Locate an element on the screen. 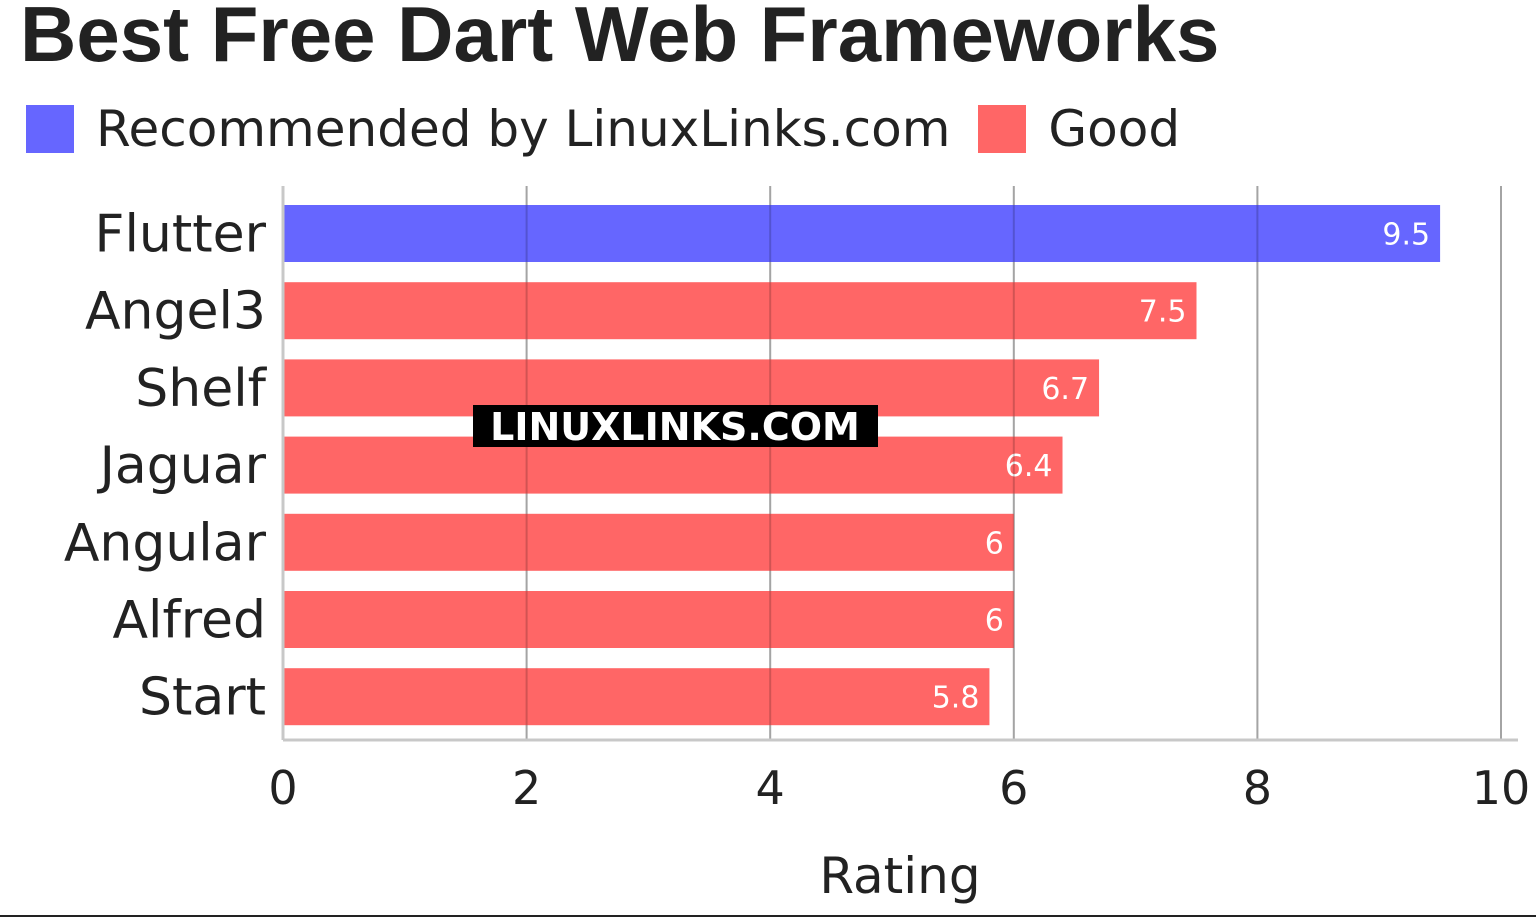  x-tick-label: 2 is located at coordinates (526, 788).